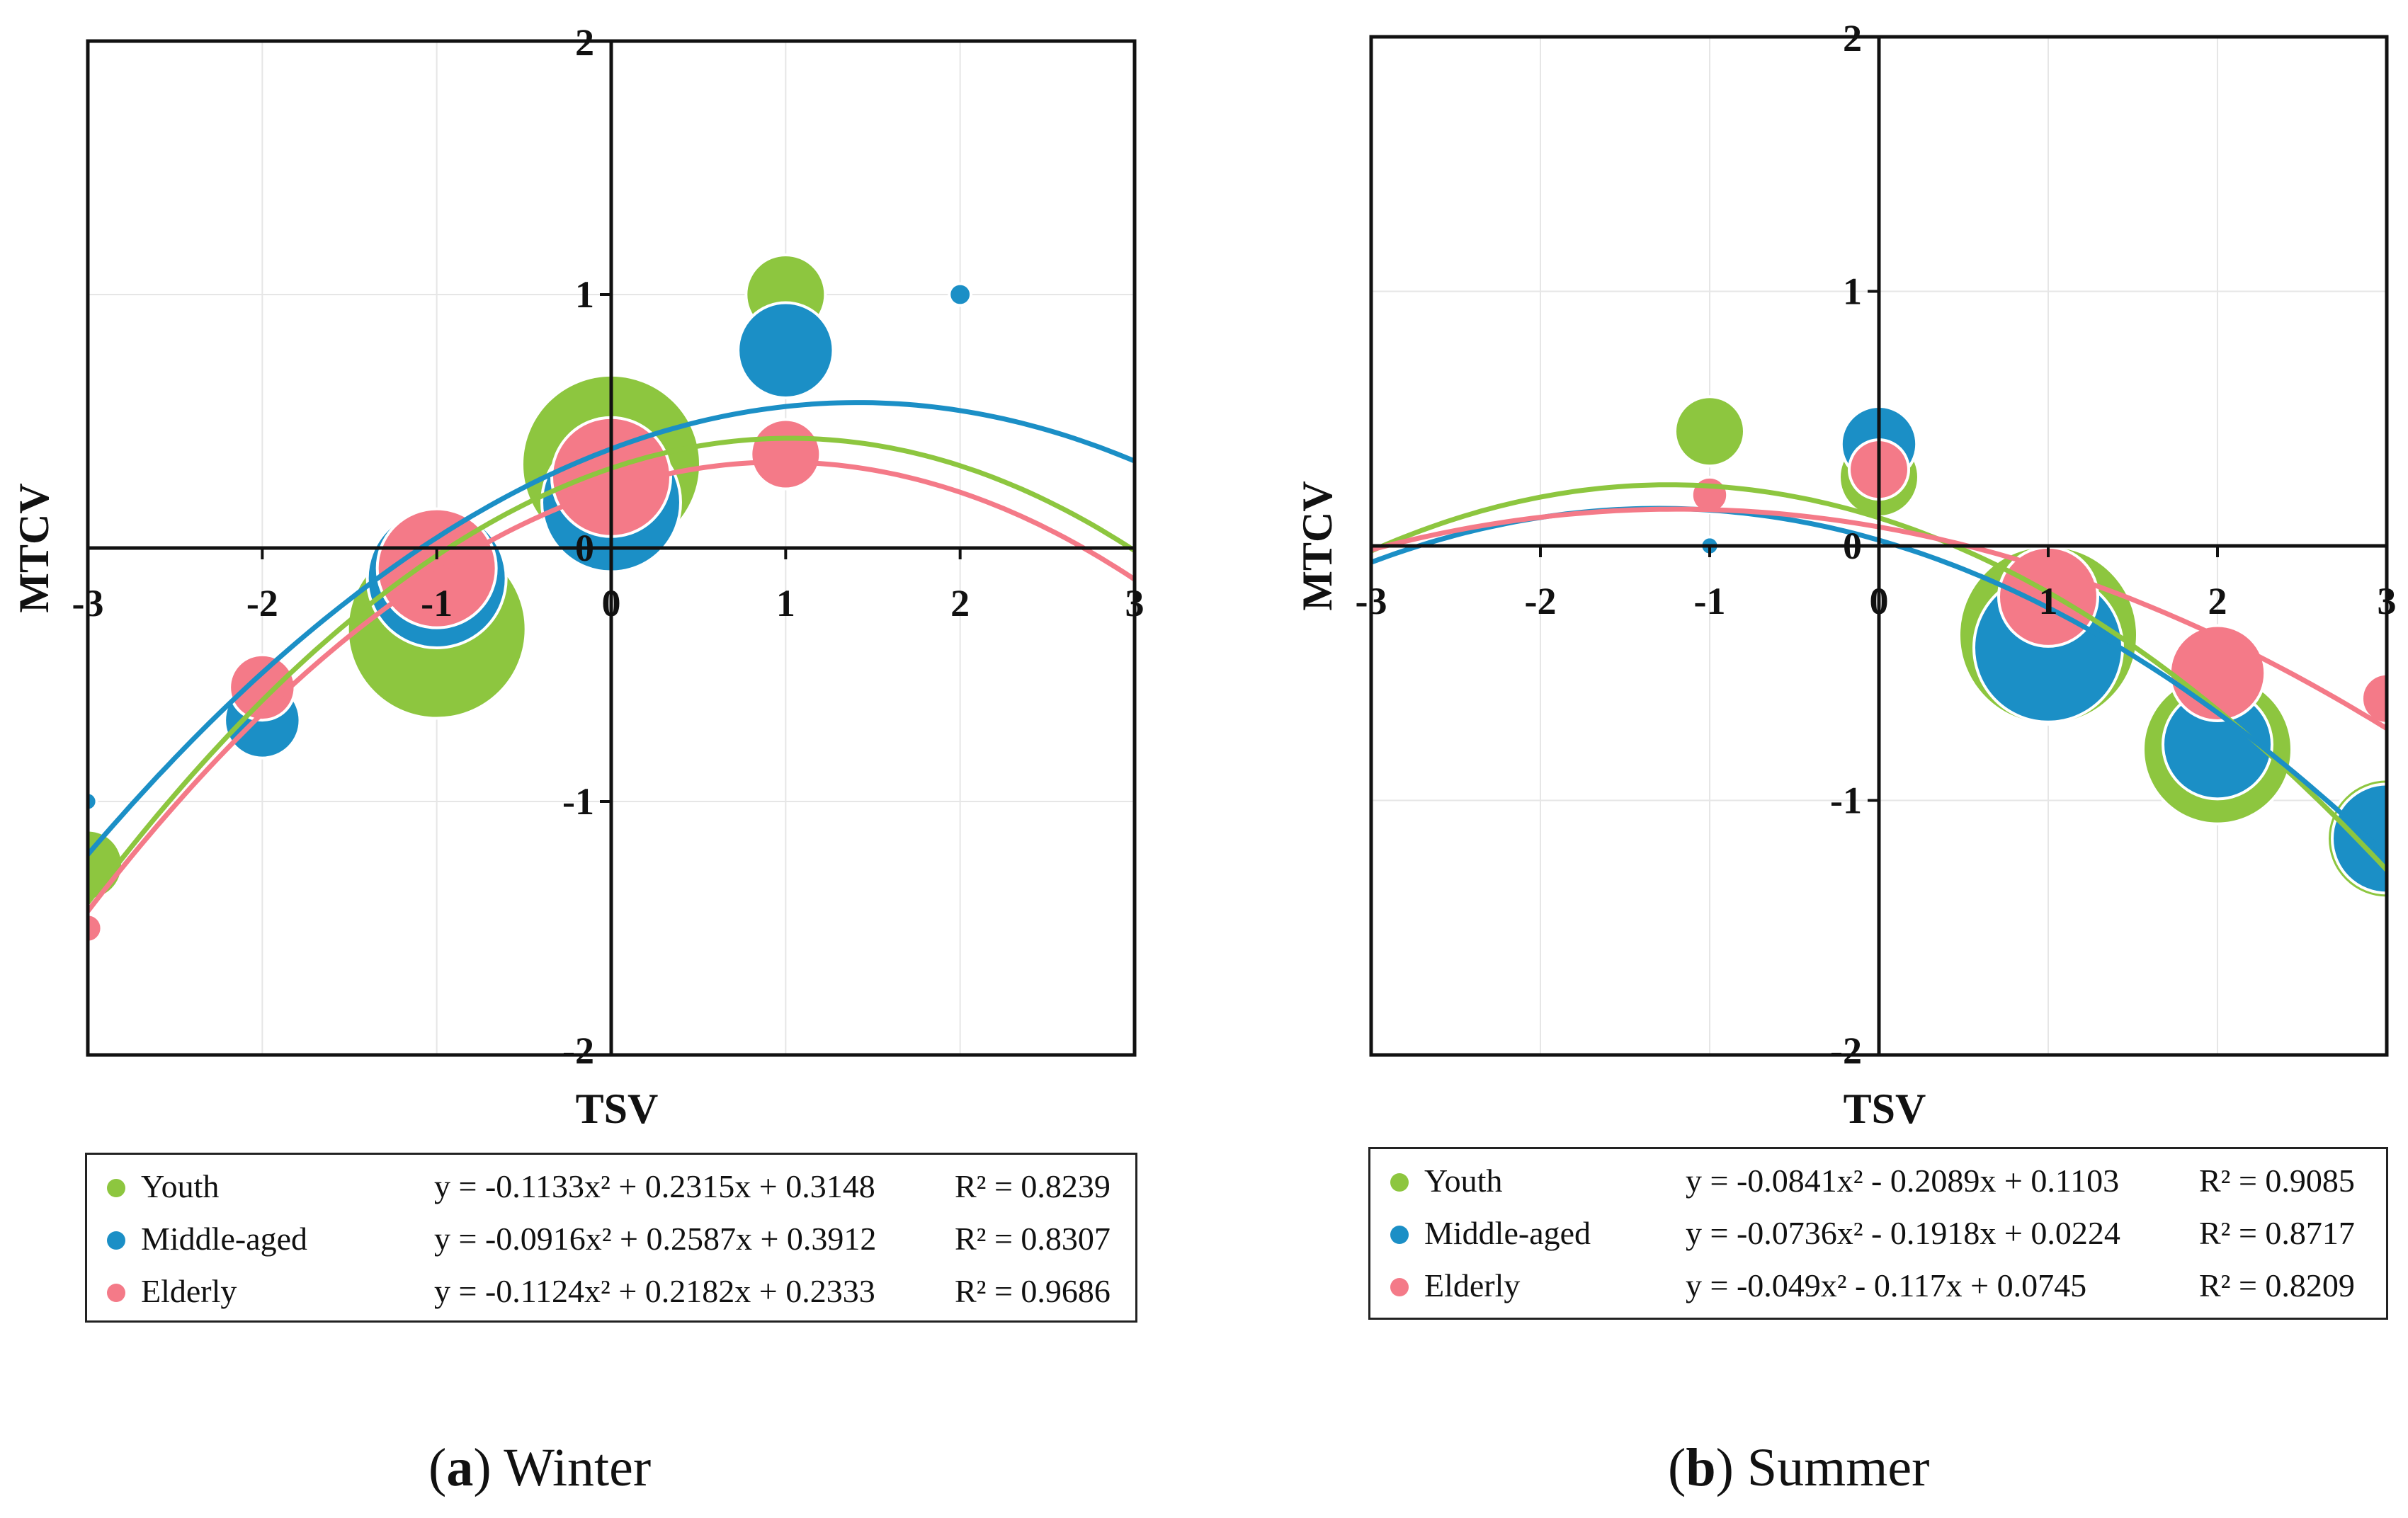 The height and width of the screenshot is (1518, 2408). What do you see at coordinates (460, 1467) in the screenshot?
I see `caption-letter: a` at bounding box center [460, 1467].